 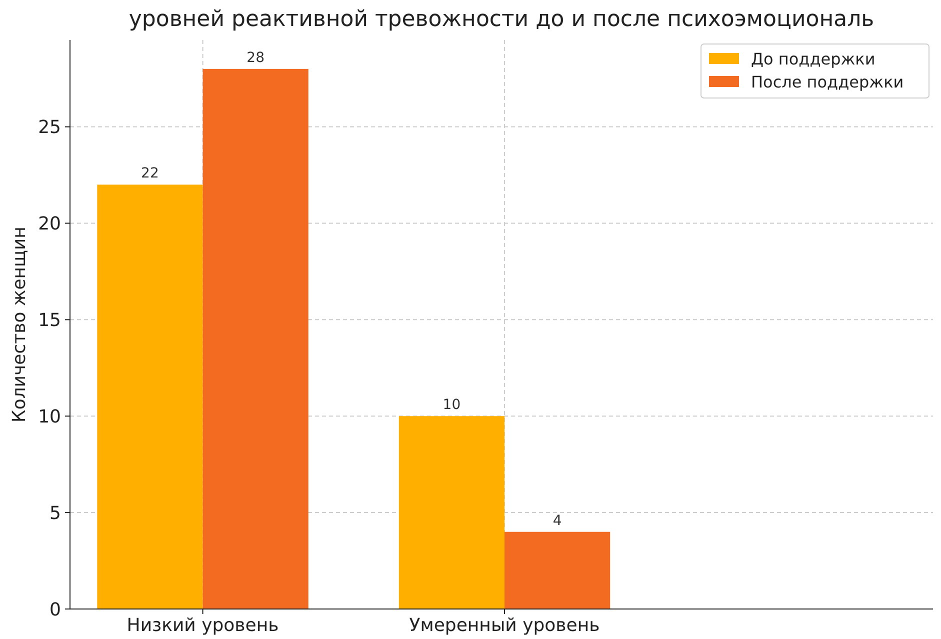 I want to click on data-label: 10, so click(x=451, y=405).